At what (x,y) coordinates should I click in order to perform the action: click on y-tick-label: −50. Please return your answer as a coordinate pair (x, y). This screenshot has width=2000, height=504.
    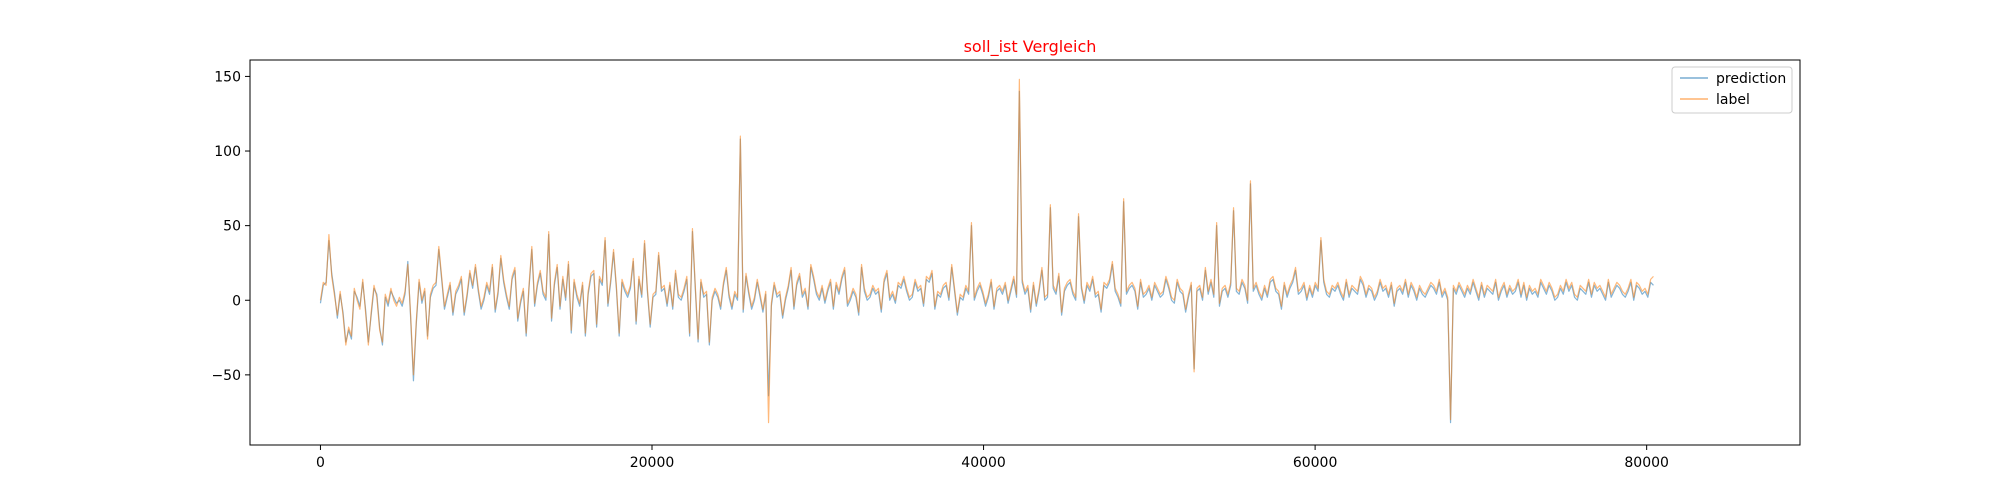
    Looking at the image, I should click on (226, 376).